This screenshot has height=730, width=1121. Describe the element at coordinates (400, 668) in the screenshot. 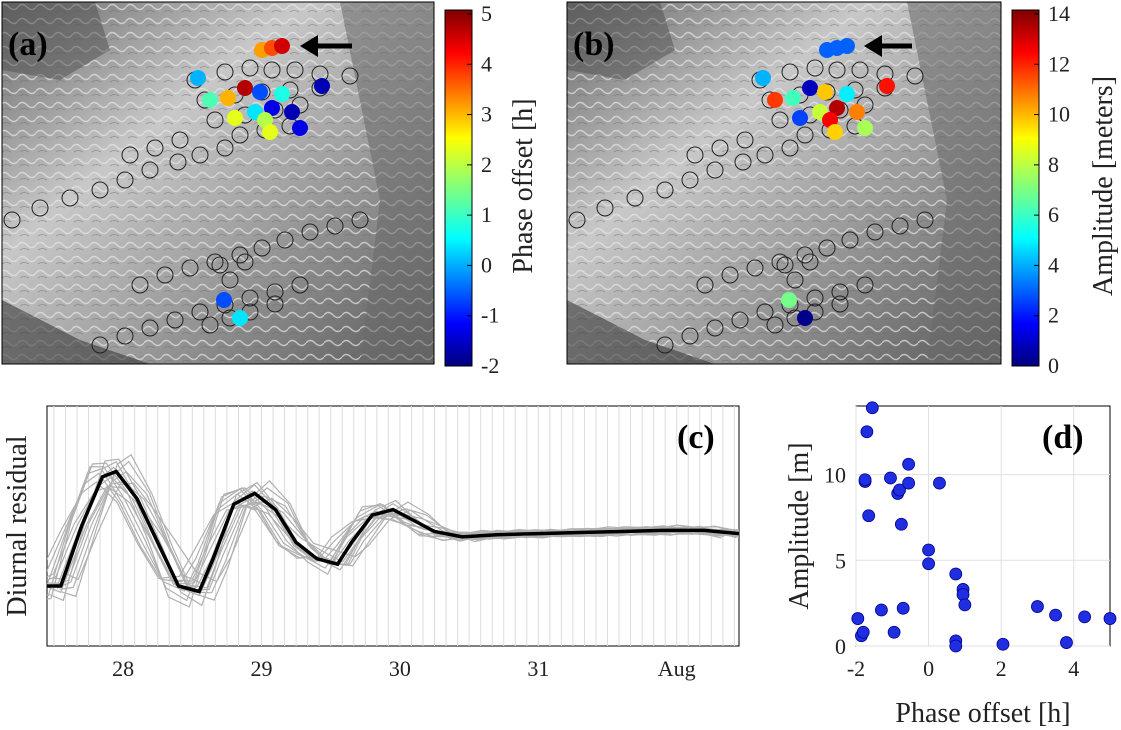

I see `chart-c-xtick-label: 30` at that location.